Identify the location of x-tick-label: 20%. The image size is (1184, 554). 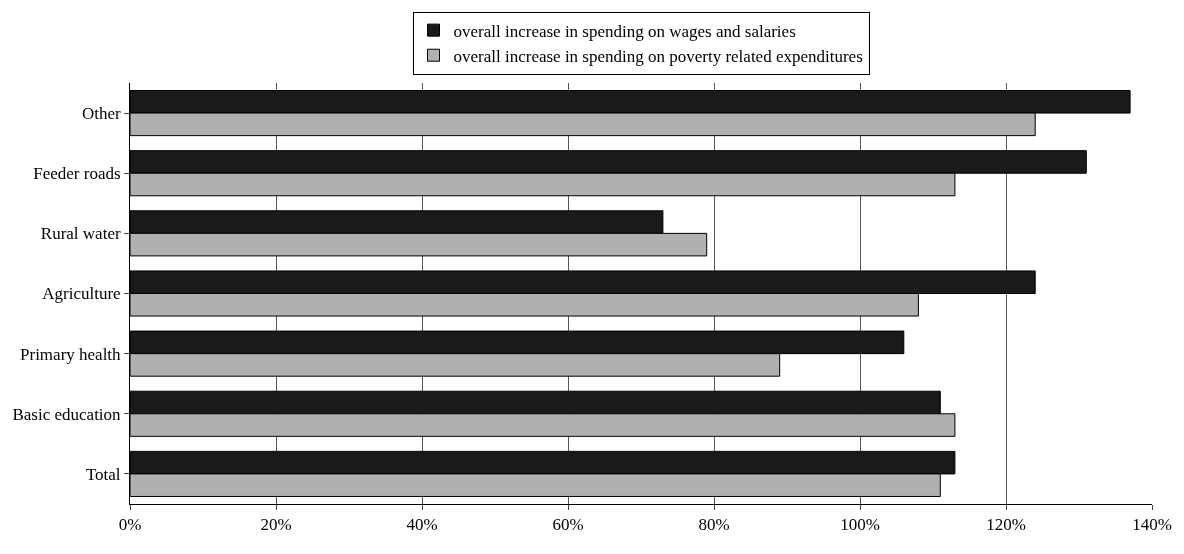
(276, 525).